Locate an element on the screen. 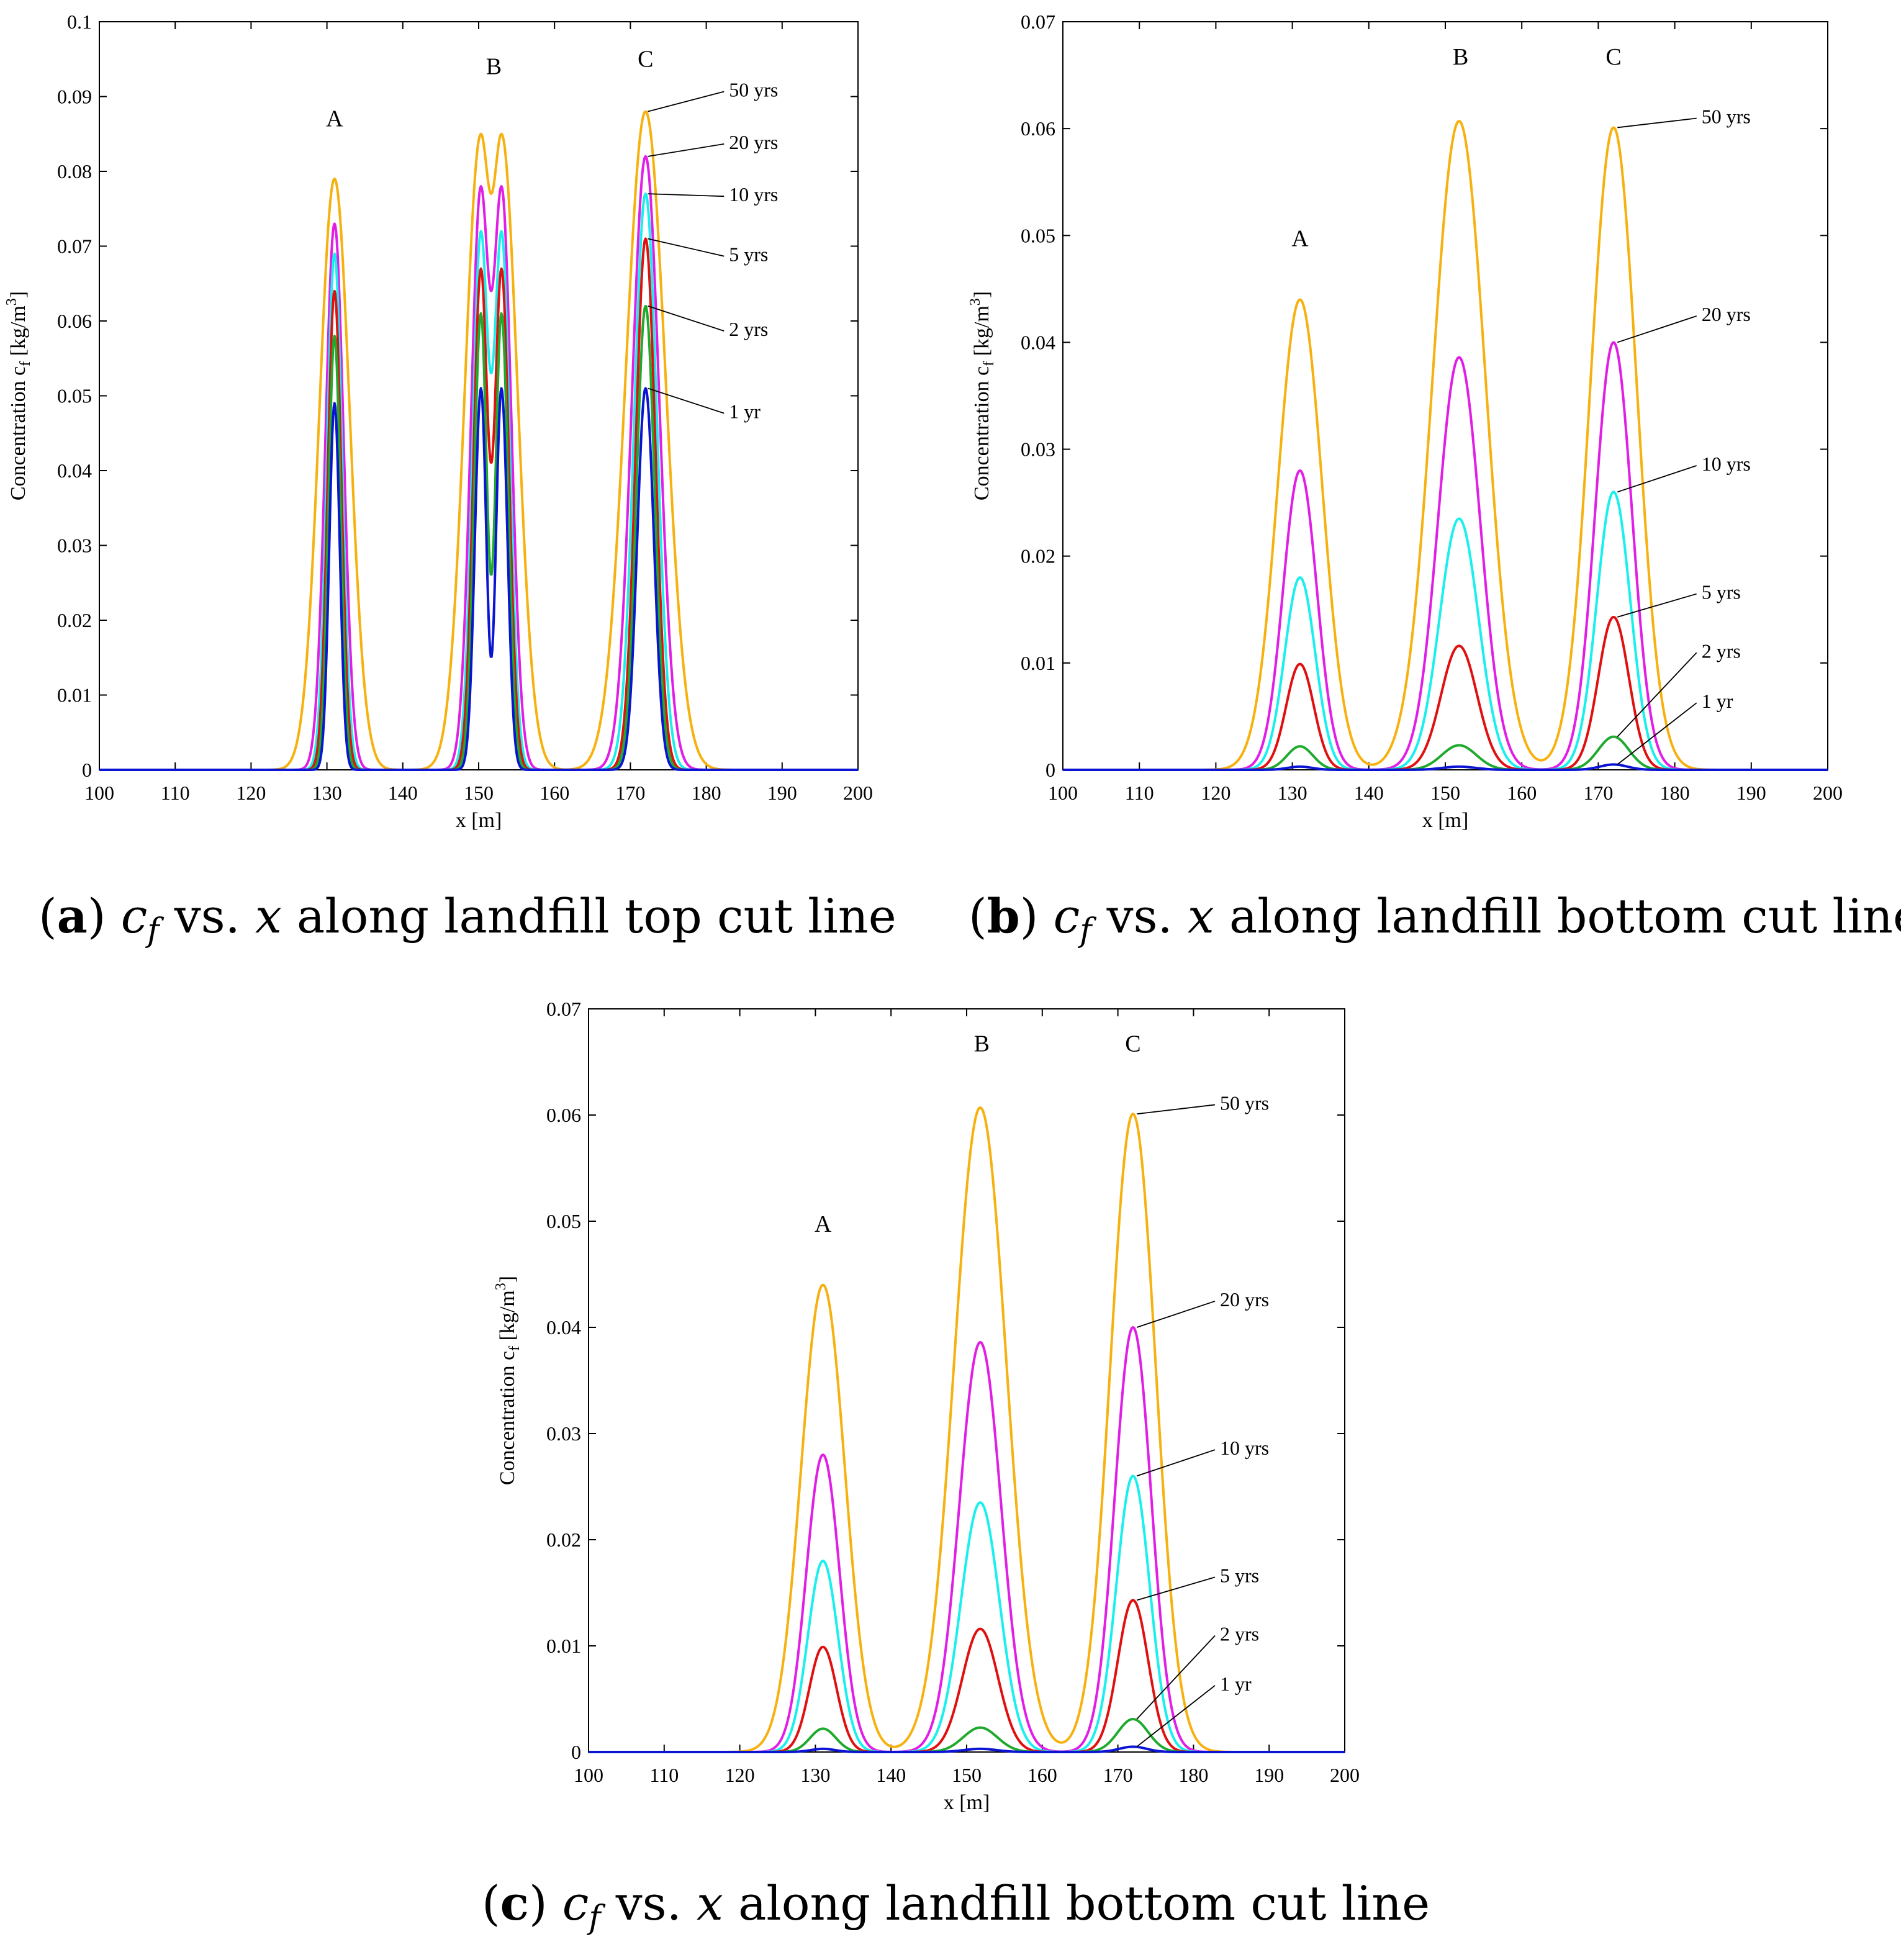 The height and width of the screenshot is (1960, 1901). caption-a: (a) cf vs. x along landfill top cut line is located at coordinates (467, 918).